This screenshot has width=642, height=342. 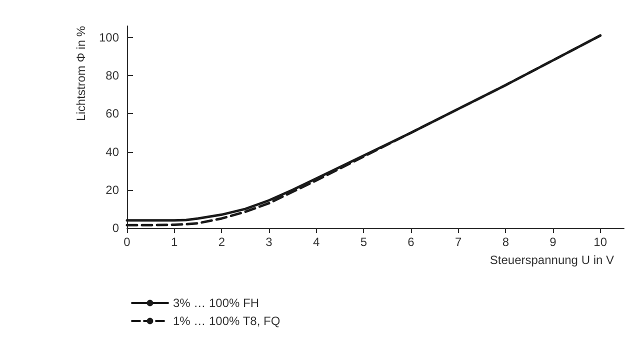 What do you see at coordinates (113, 151) in the screenshot?
I see `y-tick-label: 40` at bounding box center [113, 151].